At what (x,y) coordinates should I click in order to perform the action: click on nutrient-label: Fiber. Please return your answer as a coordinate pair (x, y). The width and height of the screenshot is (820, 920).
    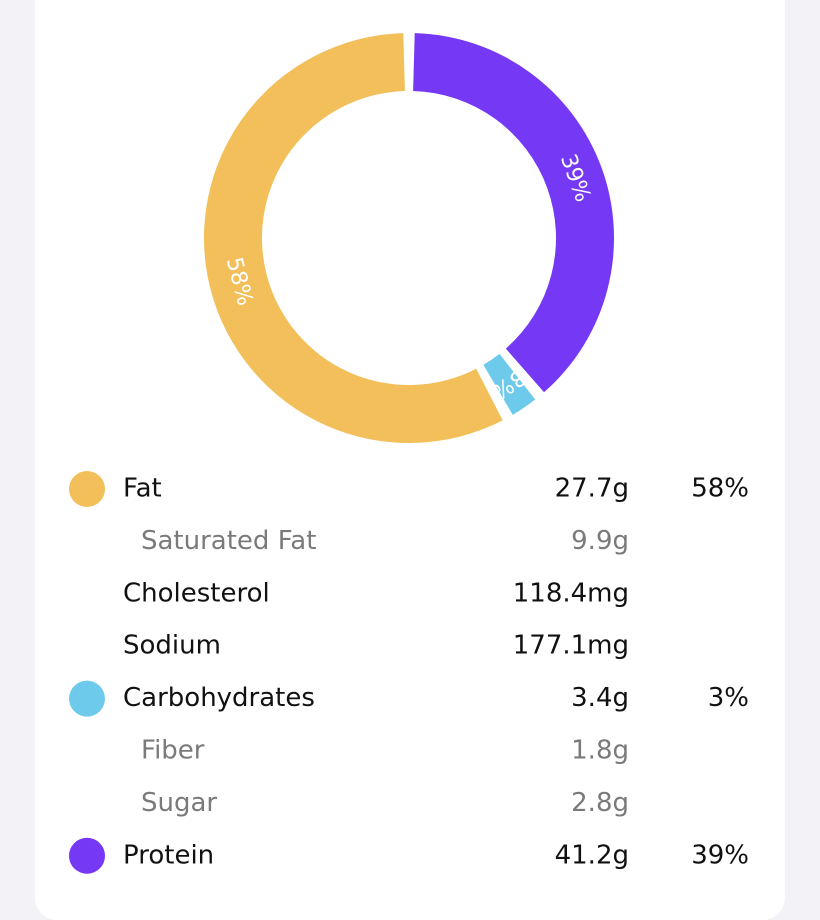
    Looking at the image, I should click on (173, 751).